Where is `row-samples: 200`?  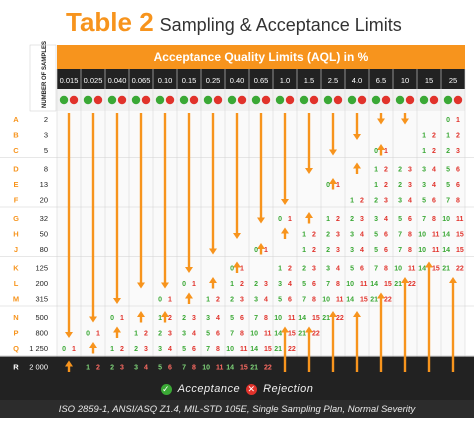
row-samples: 200 is located at coordinates (41, 283).